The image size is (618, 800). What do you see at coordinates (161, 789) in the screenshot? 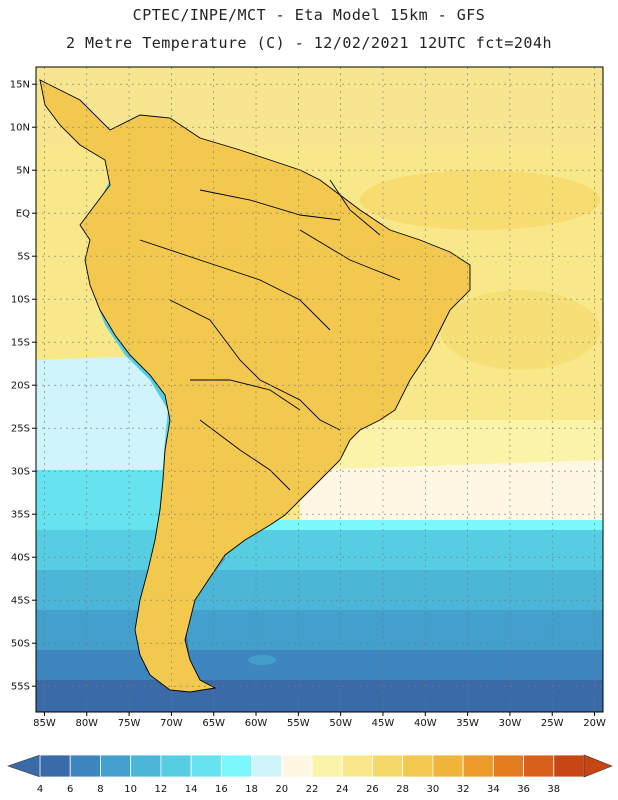
I see `colorbar-label: 12` at bounding box center [161, 789].